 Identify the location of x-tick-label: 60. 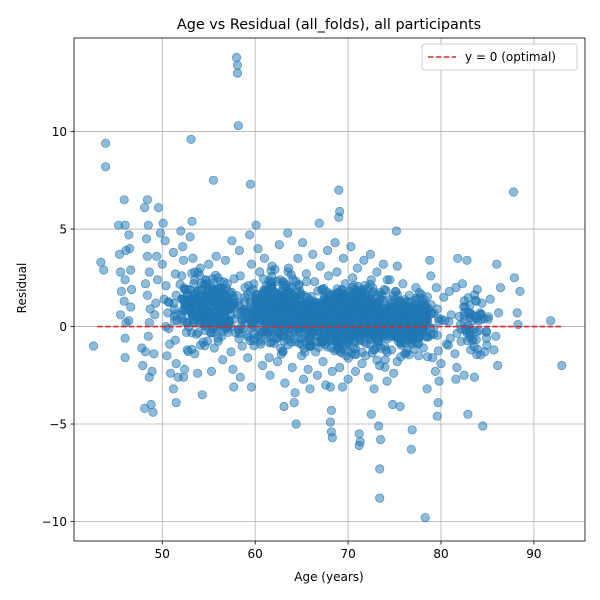
(255, 554).